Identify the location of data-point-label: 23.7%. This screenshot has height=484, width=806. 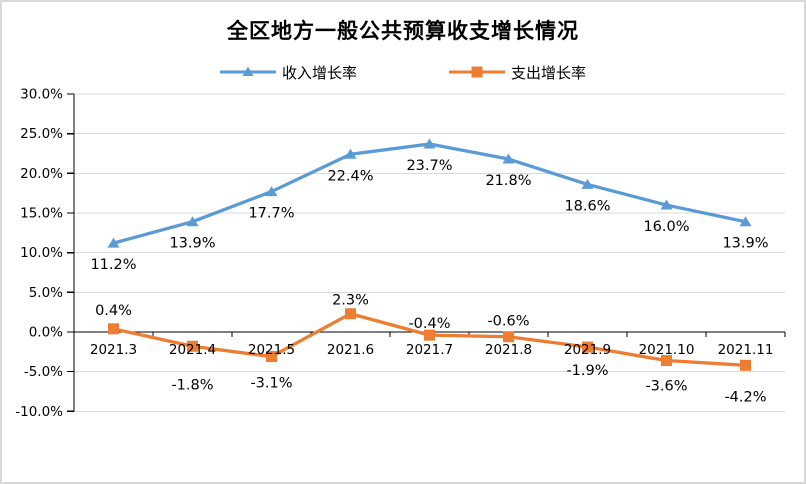
(429, 166).